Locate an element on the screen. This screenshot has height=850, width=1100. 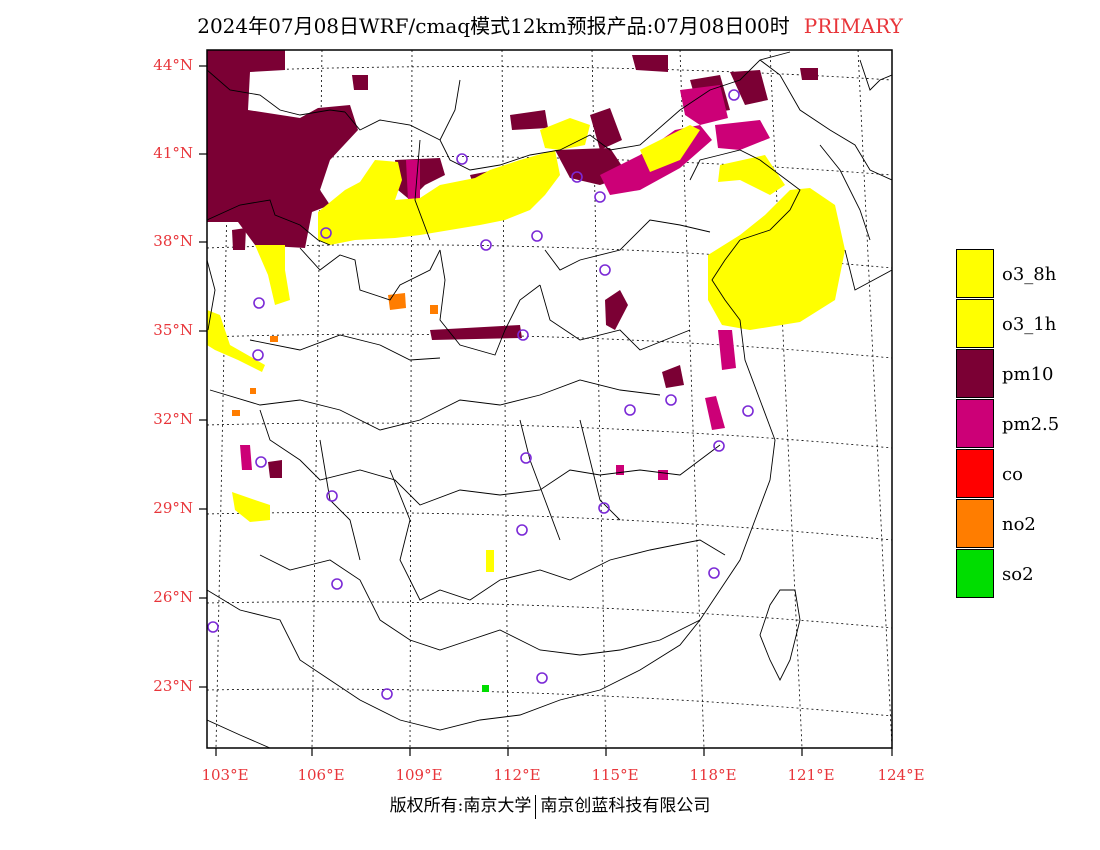
lon-label-109e: 109°E is located at coordinates (419, 775).